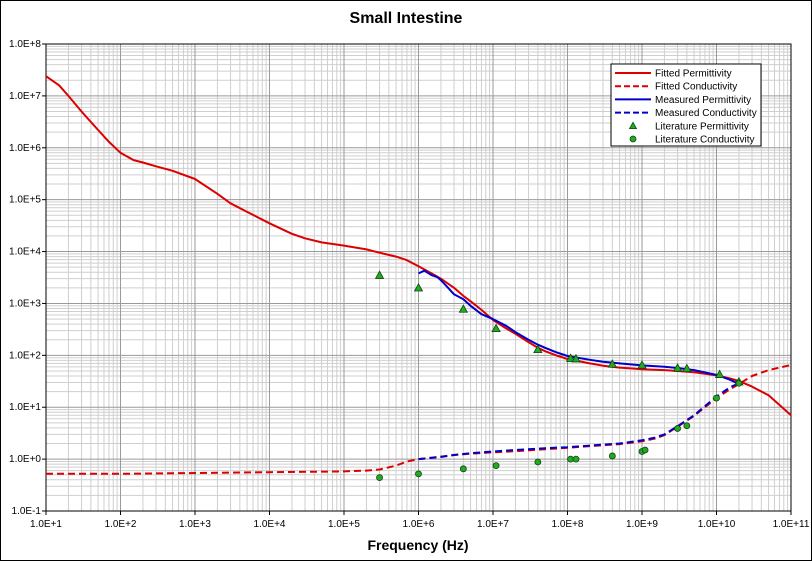 The image size is (812, 565). Describe the element at coordinates (791, 524) in the screenshot. I see `x-tick-label: 1.0E+11` at that location.